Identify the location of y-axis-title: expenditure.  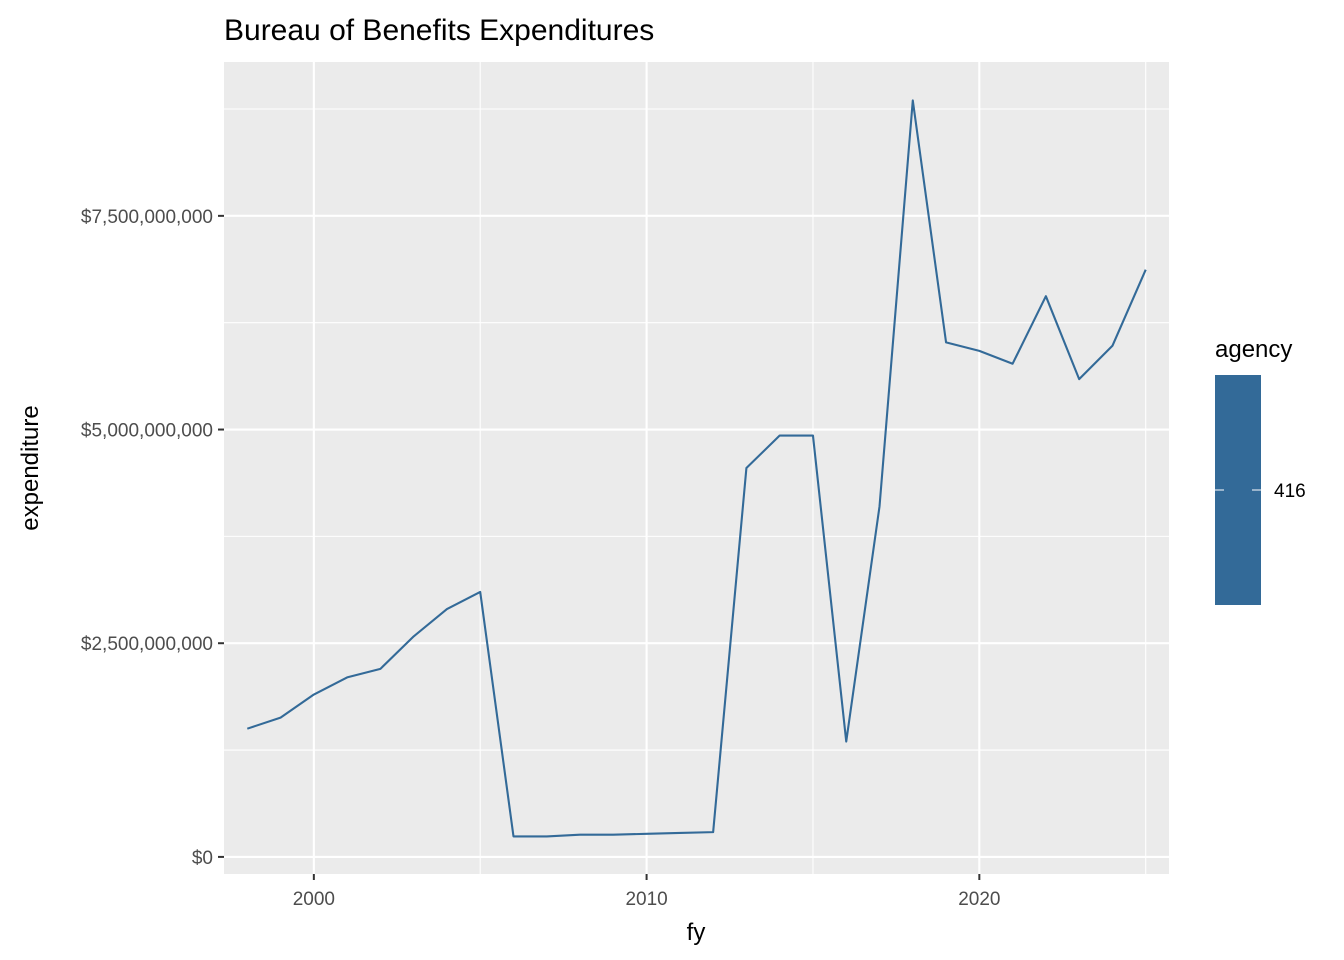
(30, 467).